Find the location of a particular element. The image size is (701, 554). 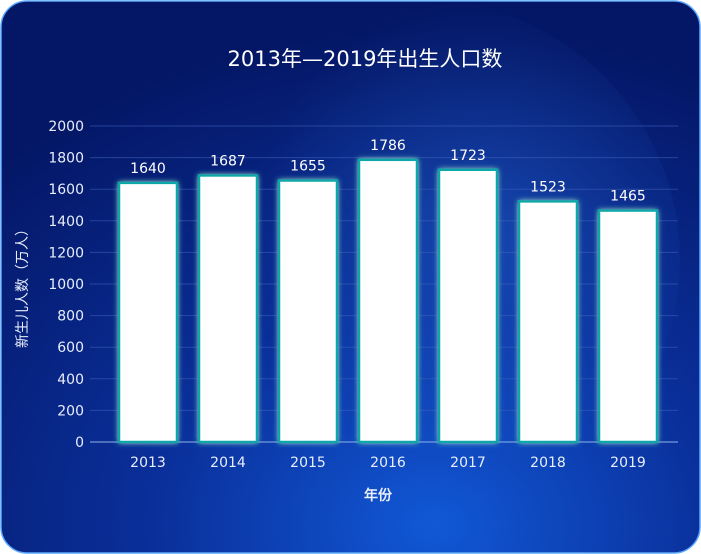

x-tick-label: 2018 is located at coordinates (548, 463).